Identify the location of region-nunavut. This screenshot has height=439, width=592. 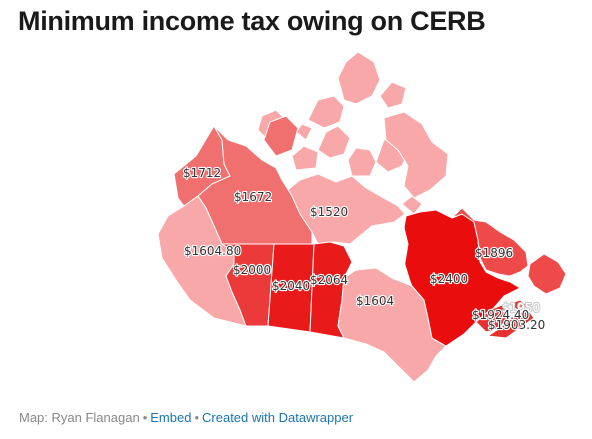
(353, 148).